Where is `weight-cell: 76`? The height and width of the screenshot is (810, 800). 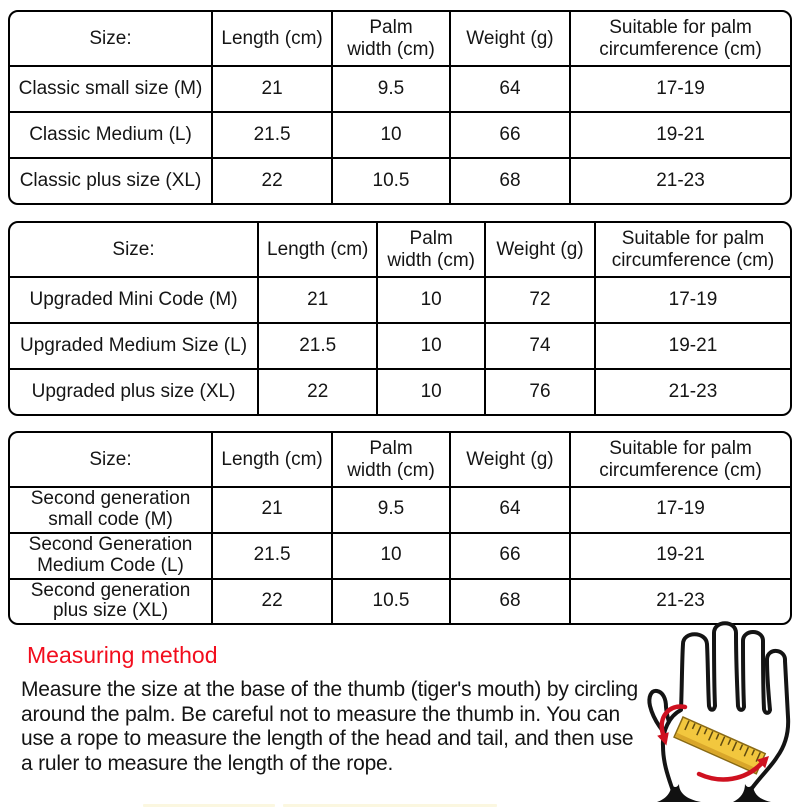 weight-cell: 76 is located at coordinates (539, 391).